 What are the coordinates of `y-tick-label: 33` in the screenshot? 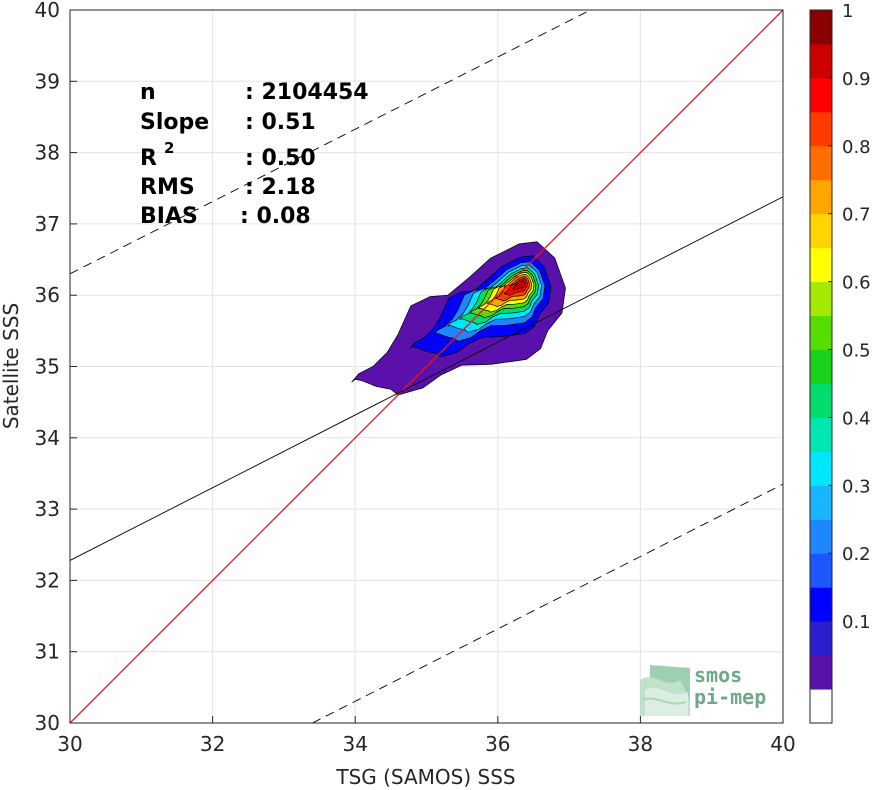 It's located at (47, 509).